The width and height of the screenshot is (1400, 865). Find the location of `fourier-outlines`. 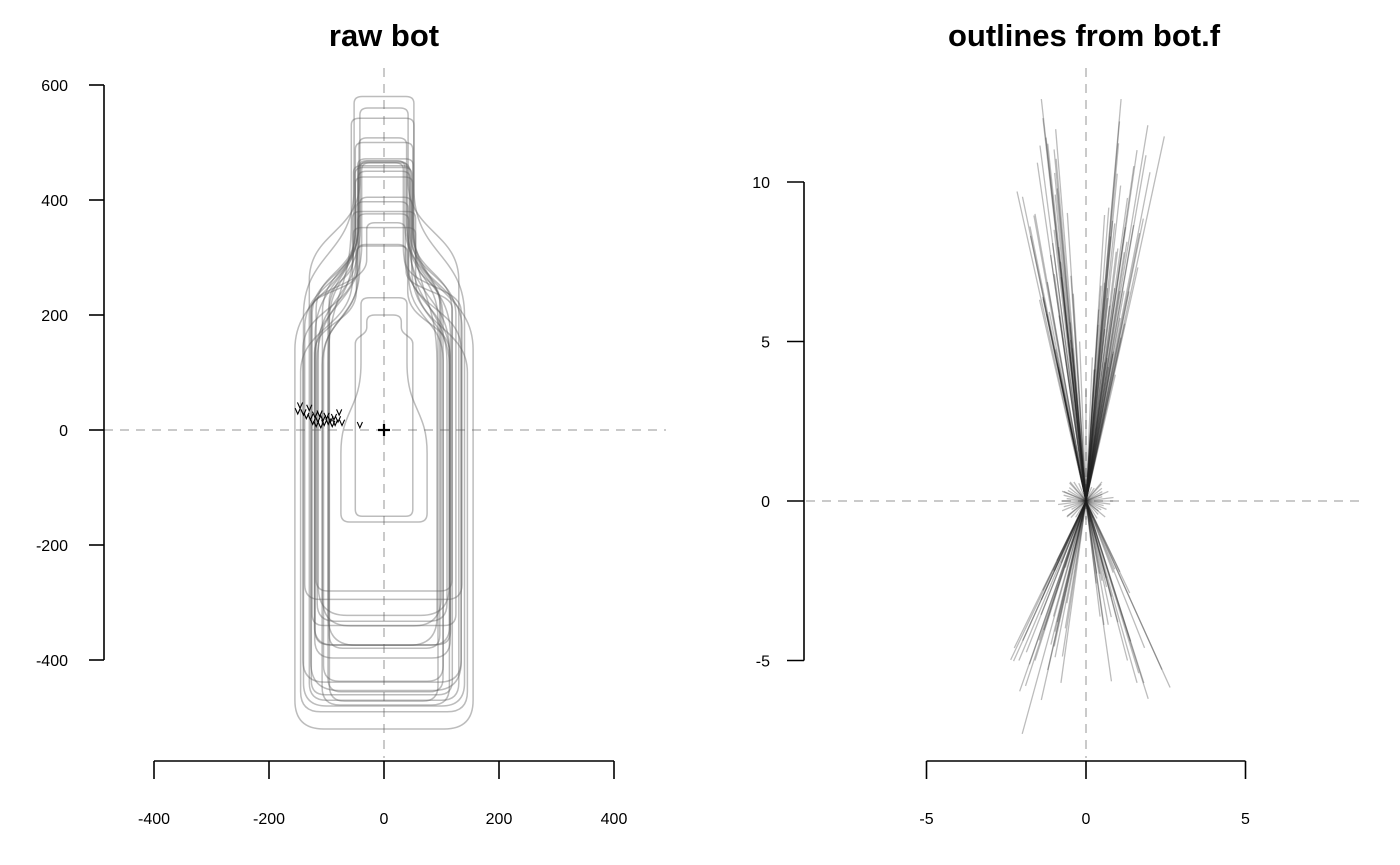

fourier-outlines is located at coordinates (1090, 416).